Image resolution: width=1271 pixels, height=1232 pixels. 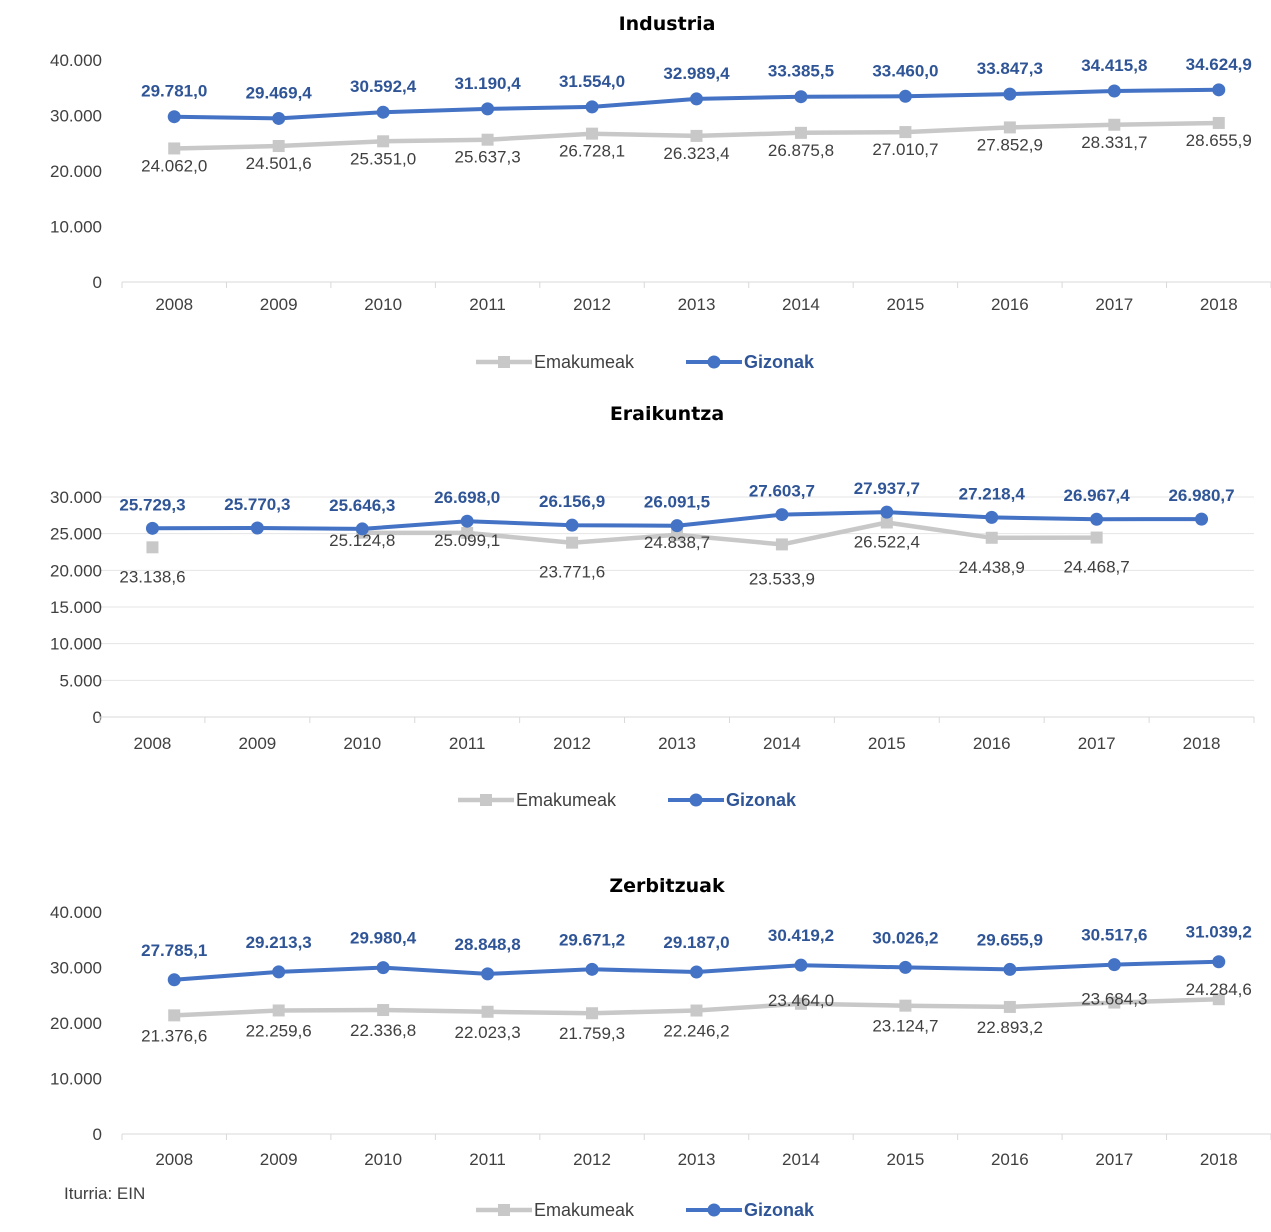 I want to click on data-label-emakumeak: 28.331,7, so click(x=1114, y=142).